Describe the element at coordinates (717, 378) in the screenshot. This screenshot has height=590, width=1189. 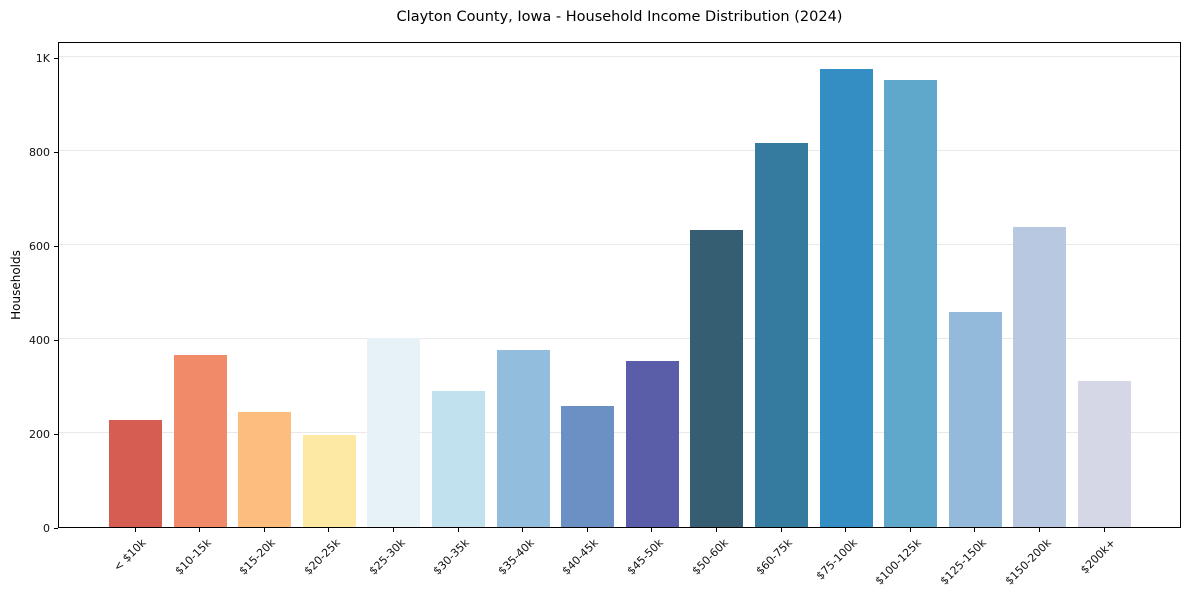
I see `bar-$50-60k` at that location.